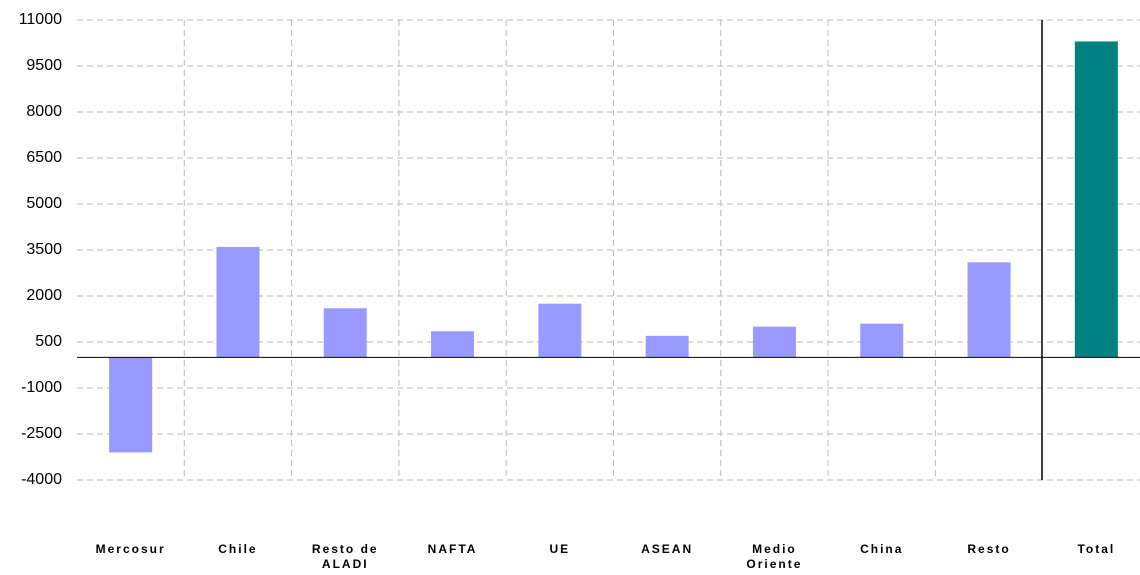  What do you see at coordinates (44, 203) in the screenshot?
I see `y-tick-label: 5000` at bounding box center [44, 203].